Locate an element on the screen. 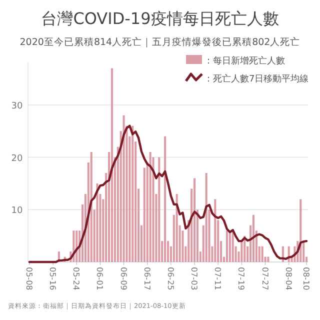 The height and width of the screenshot is (320, 320). legend-label: ：每日新增死亡人數 is located at coordinates (244, 61).